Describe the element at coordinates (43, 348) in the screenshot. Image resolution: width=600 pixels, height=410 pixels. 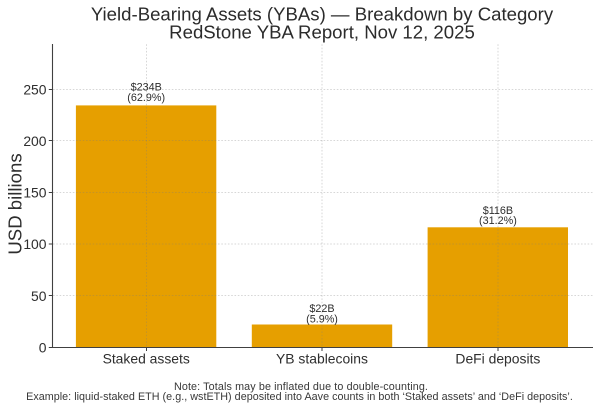
I see `svg-text: 0` at that location.